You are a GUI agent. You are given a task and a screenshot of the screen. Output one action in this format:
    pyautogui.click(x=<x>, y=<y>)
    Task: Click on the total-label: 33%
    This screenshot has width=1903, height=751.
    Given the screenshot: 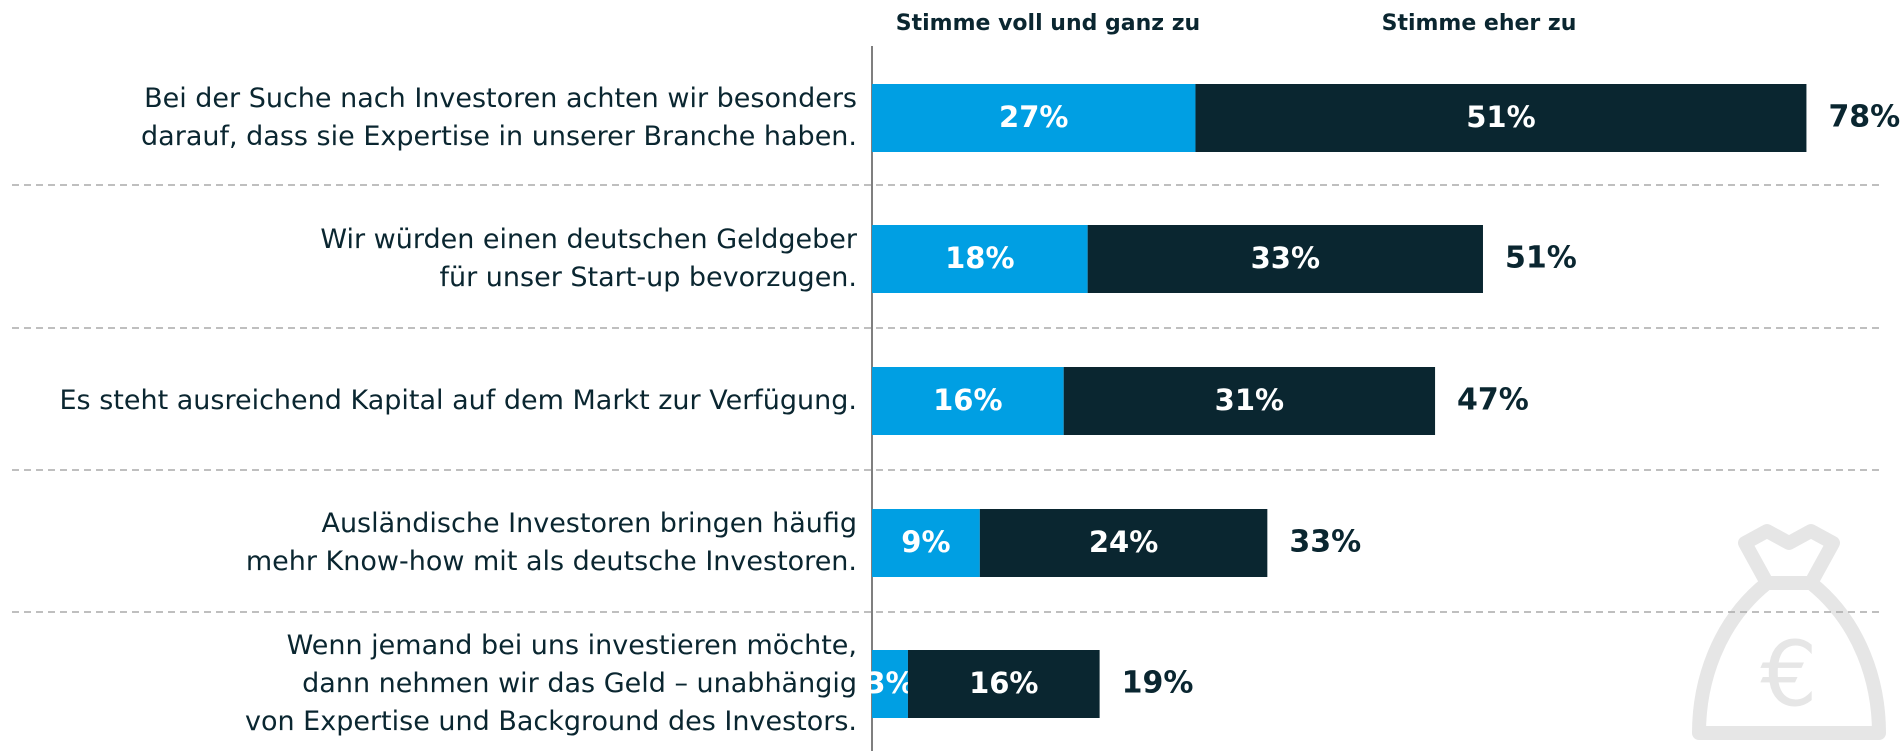 What is the action you would take?
    pyautogui.click(x=1325, y=542)
    